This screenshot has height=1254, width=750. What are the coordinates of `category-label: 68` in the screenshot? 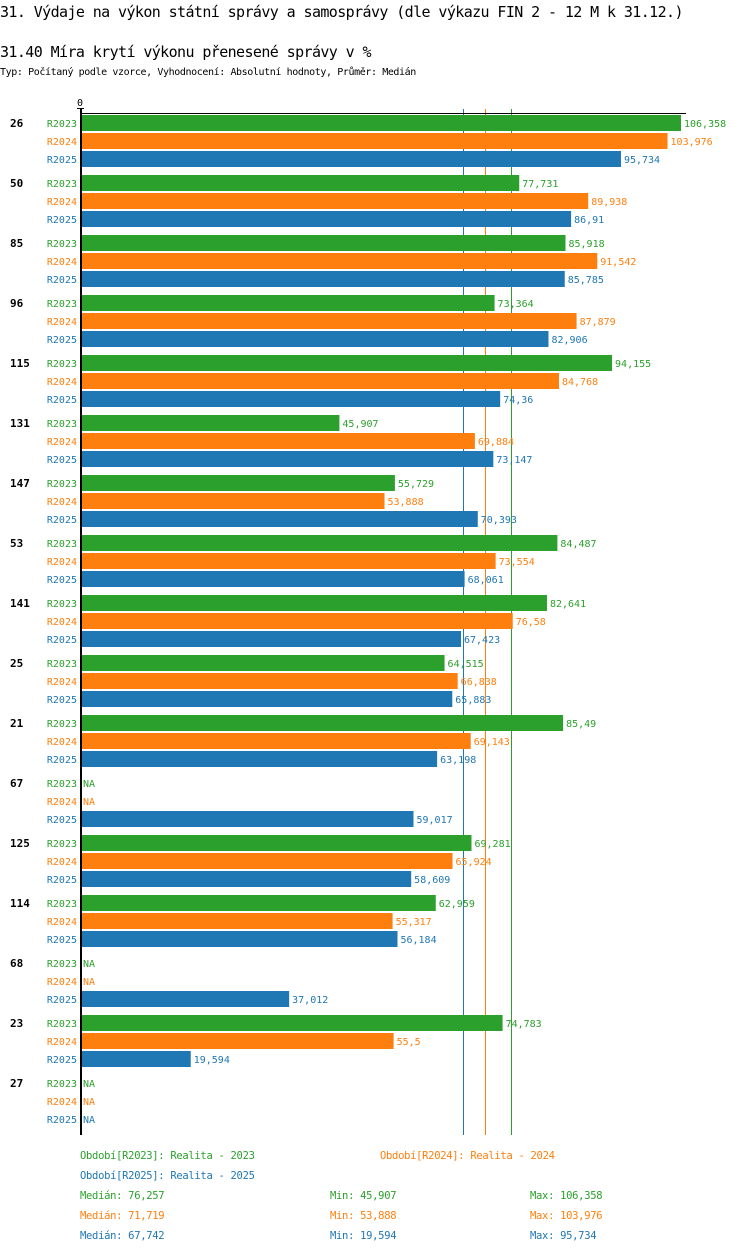 It's located at (16, 963).